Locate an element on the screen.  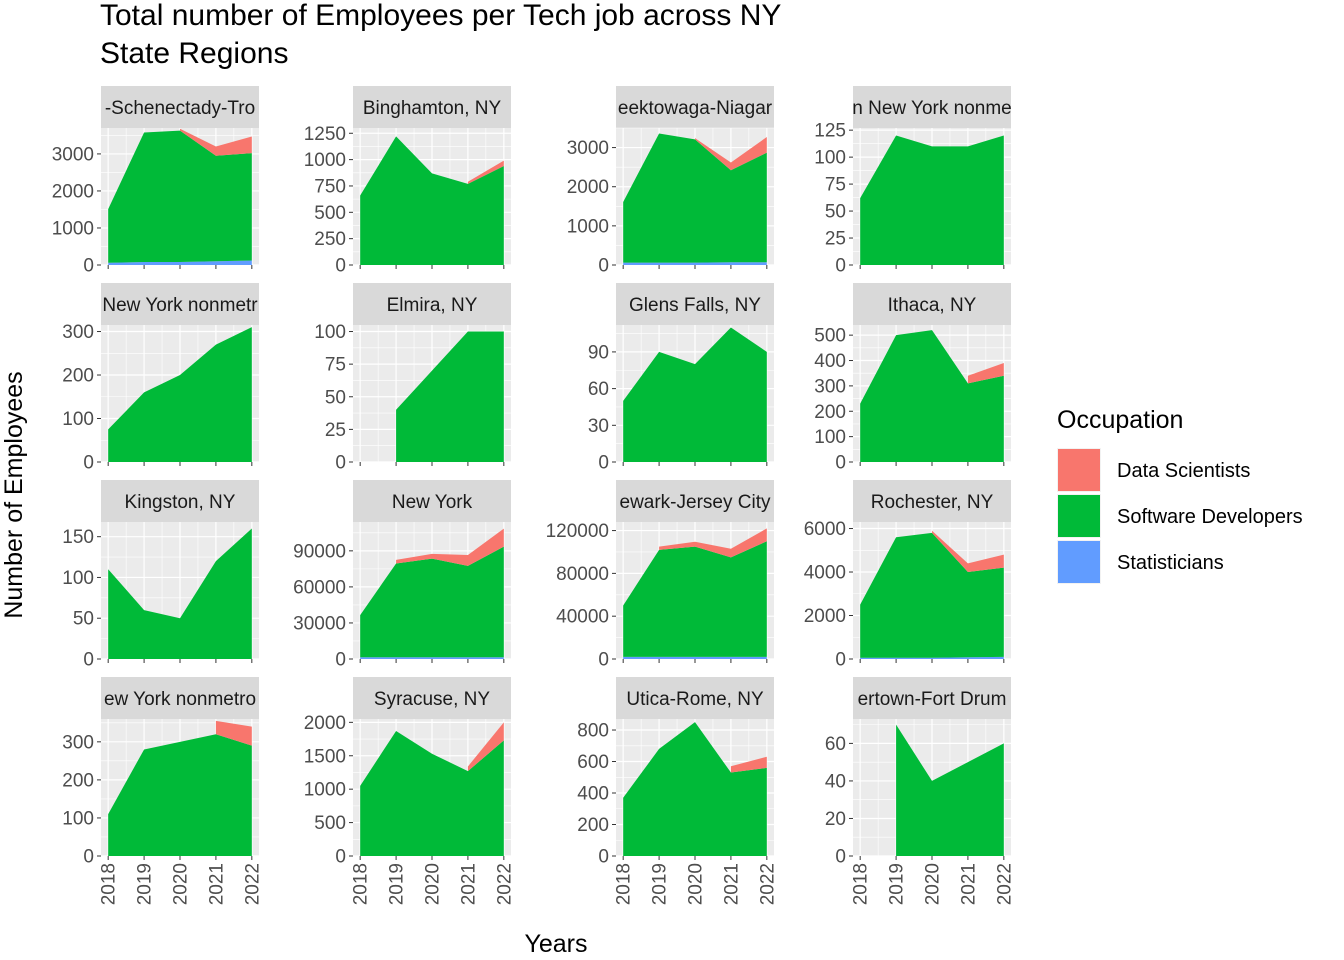
facet-panel-n-new-york-nonme: n New York nonme 0 25 50 75 100 125 is located at coordinates (912, 181).